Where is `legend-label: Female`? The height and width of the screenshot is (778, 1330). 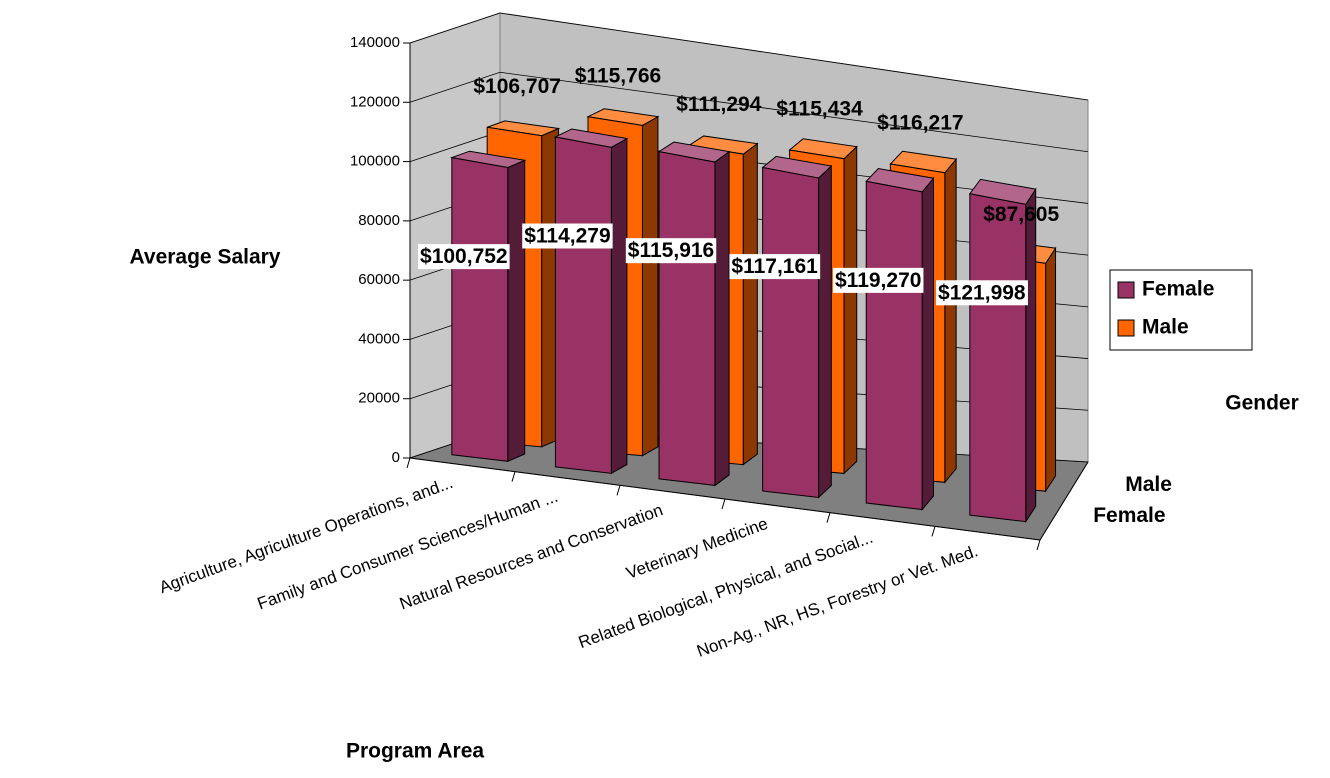
legend-label: Female is located at coordinates (1178, 289).